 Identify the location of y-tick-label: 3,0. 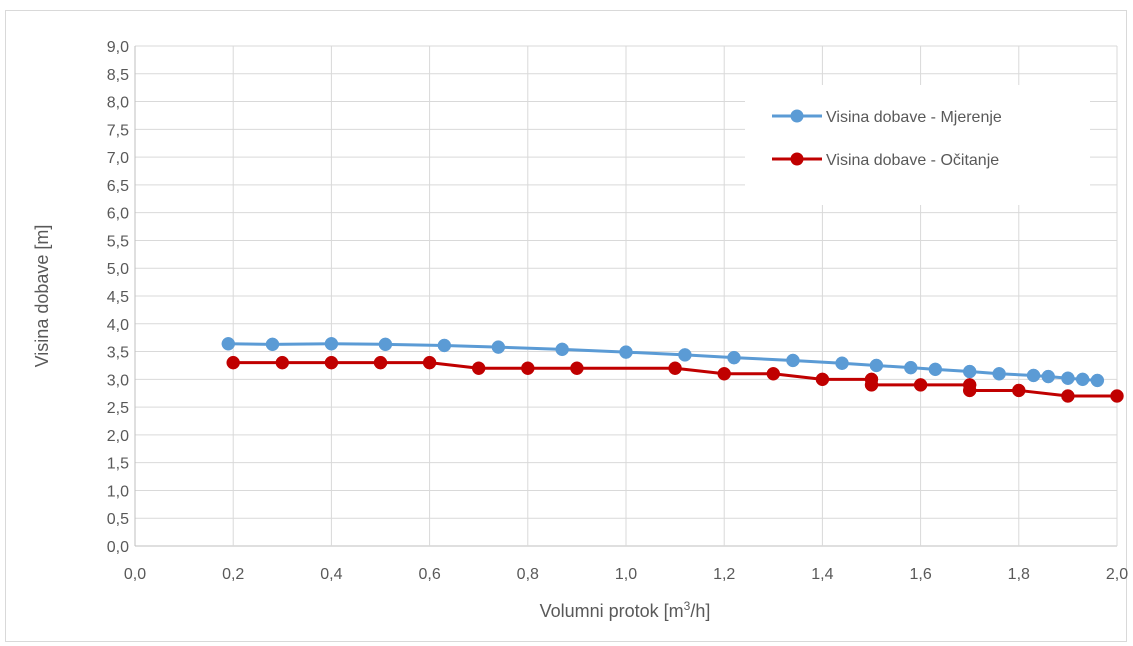
(118, 380).